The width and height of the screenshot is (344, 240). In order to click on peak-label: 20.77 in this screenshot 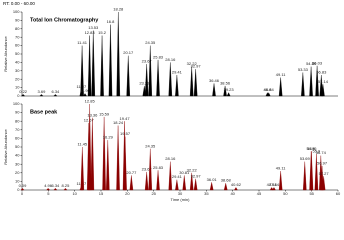, I will do `click(131, 172)`.